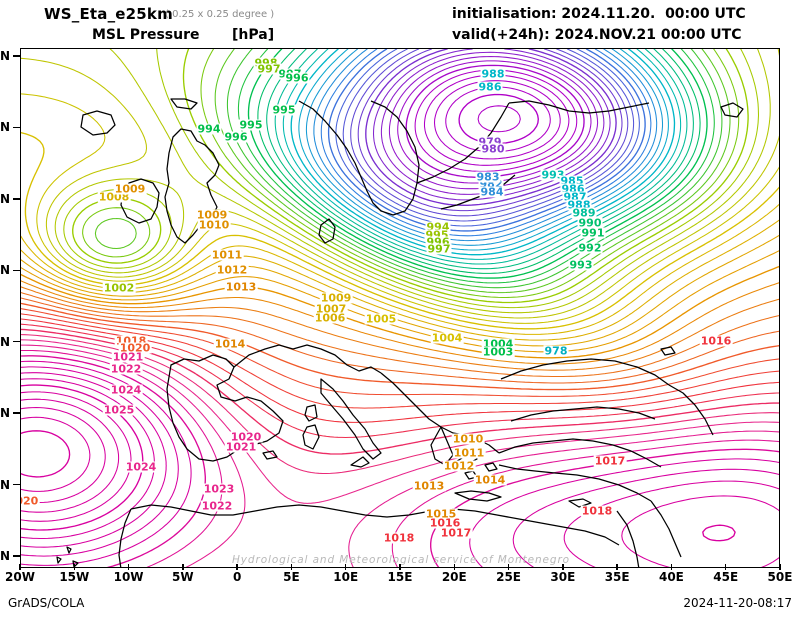  Describe the element at coordinates (490, 142) in the screenshot. I see `isobar-label: 979` at that location.